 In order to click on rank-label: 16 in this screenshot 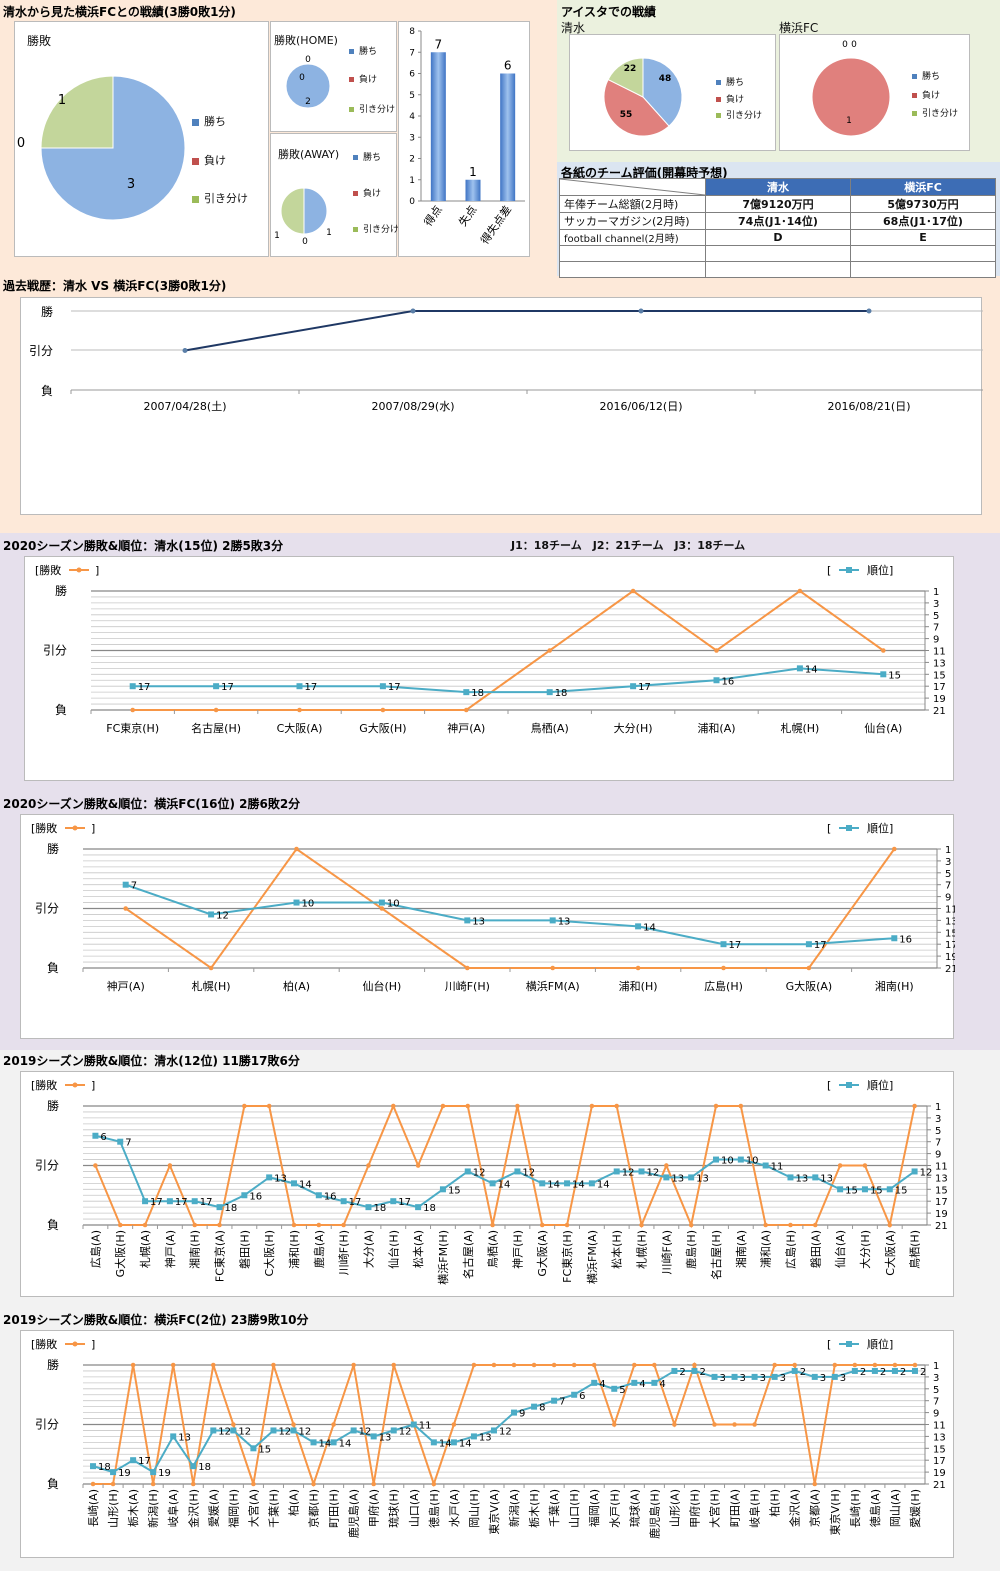, I will do `click(255, 1196)`.